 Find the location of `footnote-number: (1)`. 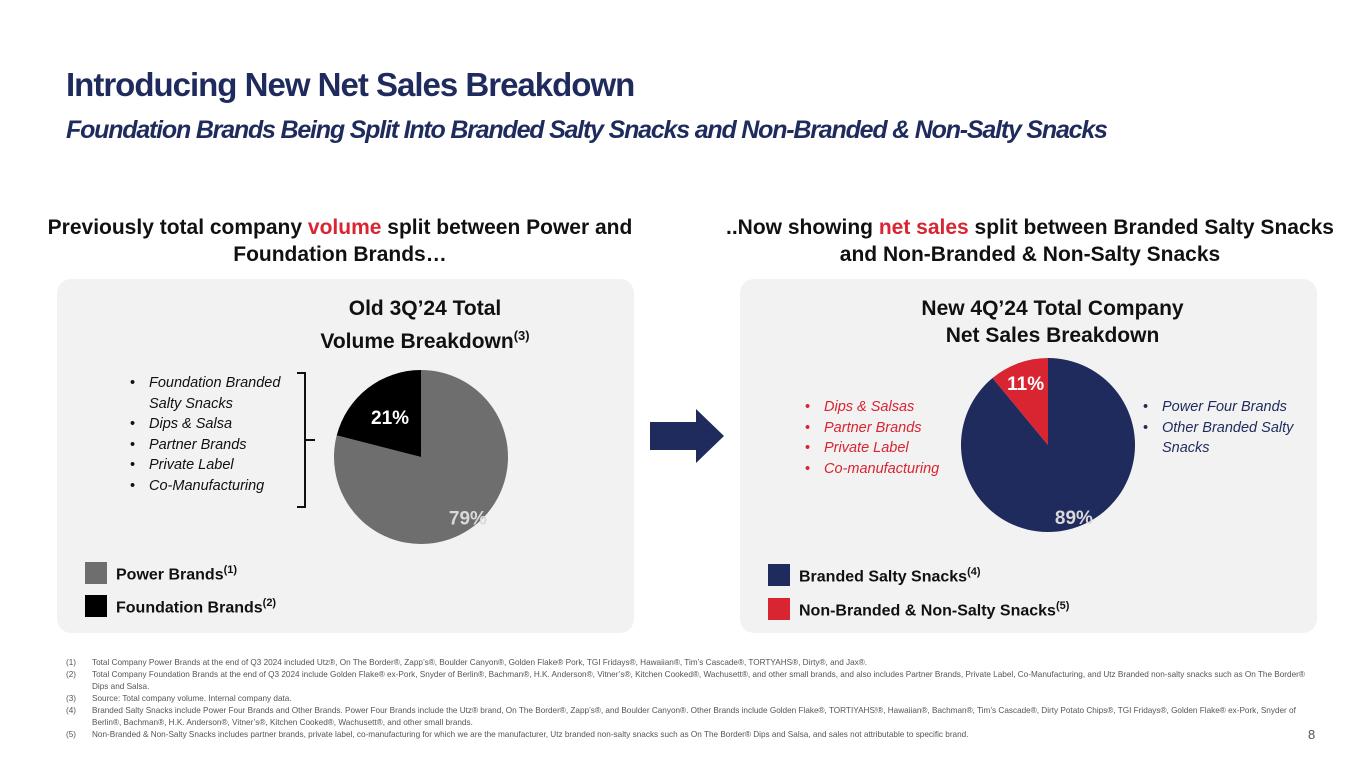

footnote-number: (1) is located at coordinates (71, 662).